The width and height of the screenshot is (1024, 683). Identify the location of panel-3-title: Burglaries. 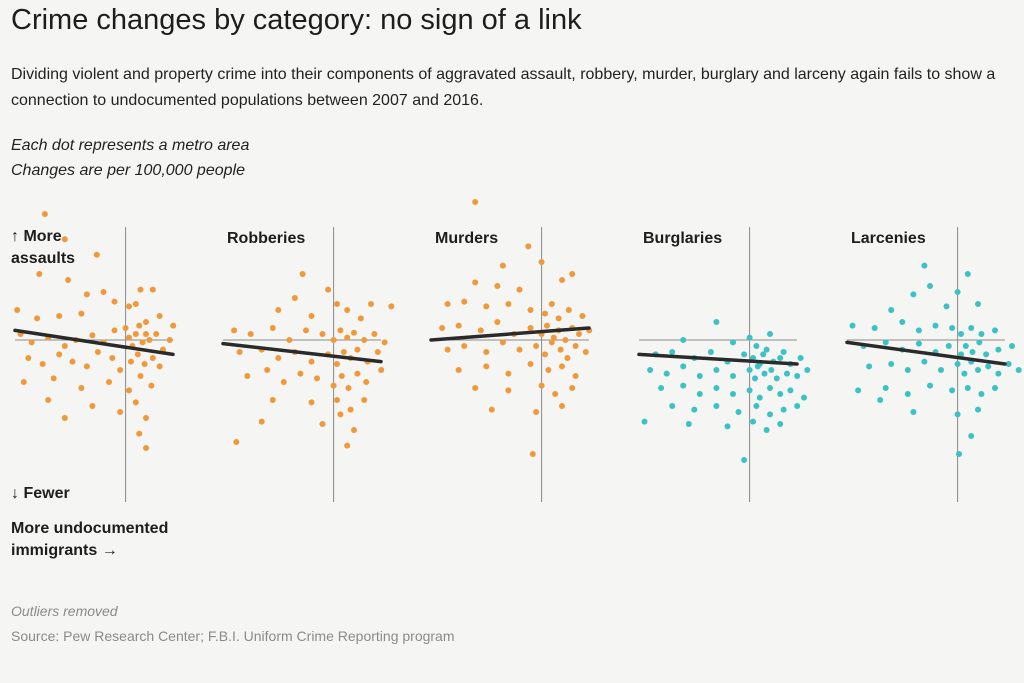
(682, 238).